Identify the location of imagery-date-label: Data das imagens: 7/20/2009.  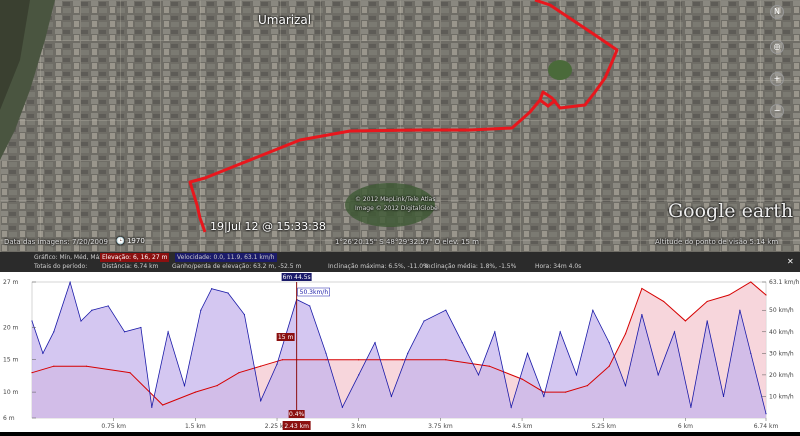
(56, 242).